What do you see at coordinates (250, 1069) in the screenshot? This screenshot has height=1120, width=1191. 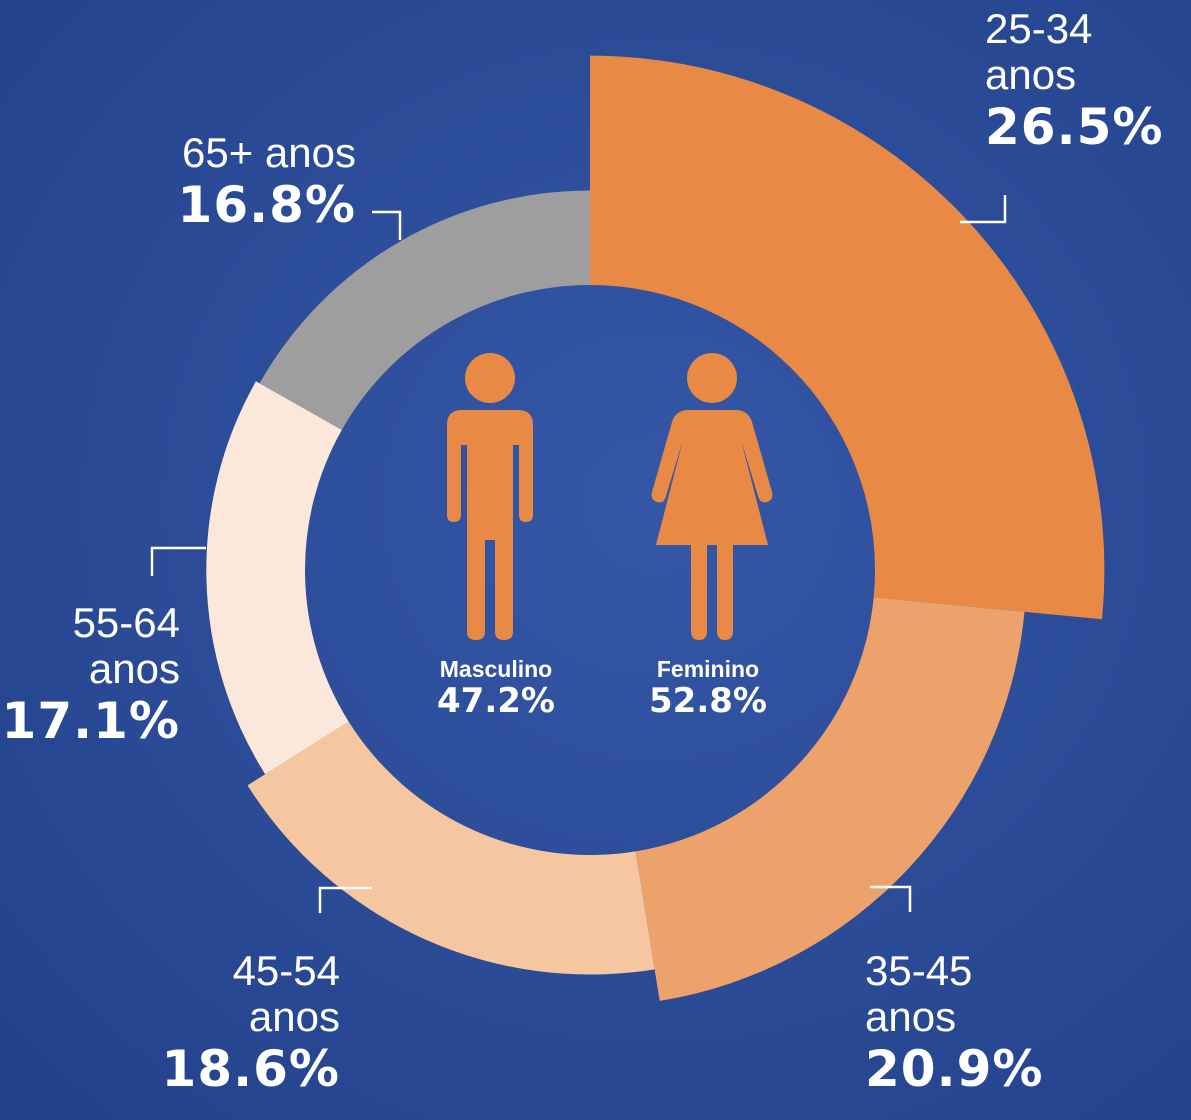 I see `value-label: 18.6%` at bounding box center [250, 1069].